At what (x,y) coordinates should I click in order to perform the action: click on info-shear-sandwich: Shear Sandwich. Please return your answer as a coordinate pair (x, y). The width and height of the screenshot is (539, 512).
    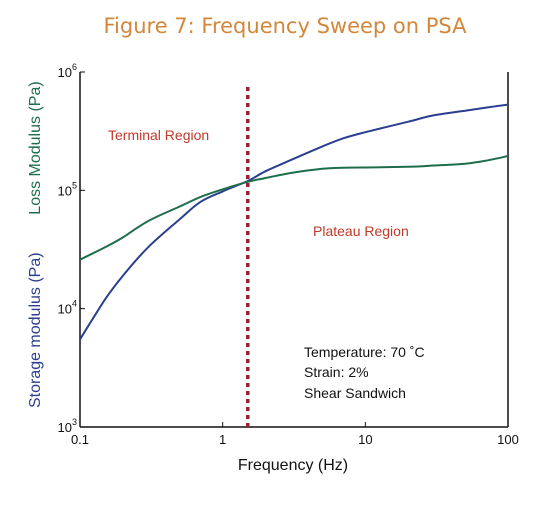
    Looking at the image, I should click on (355, 393).